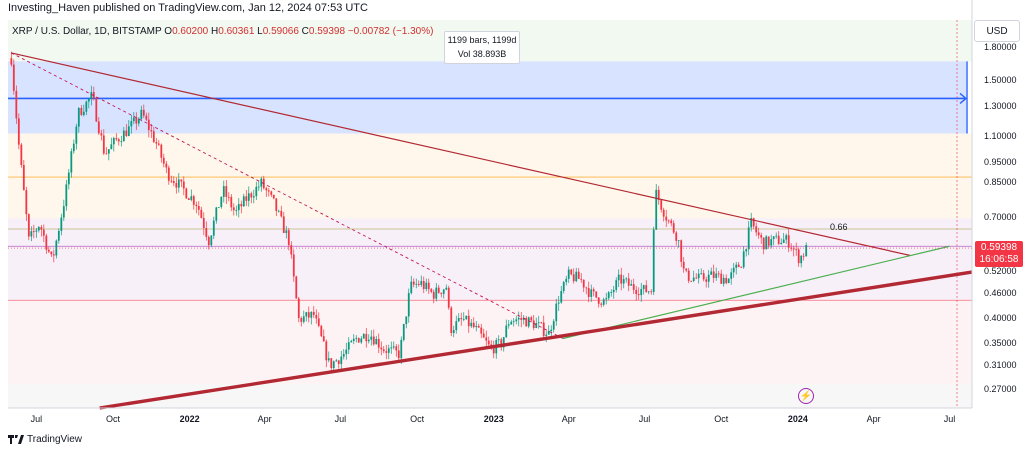  Describe the element at coordinates (417, 419) in the screenshot. I see `x-tick-label: Oct` at that location.